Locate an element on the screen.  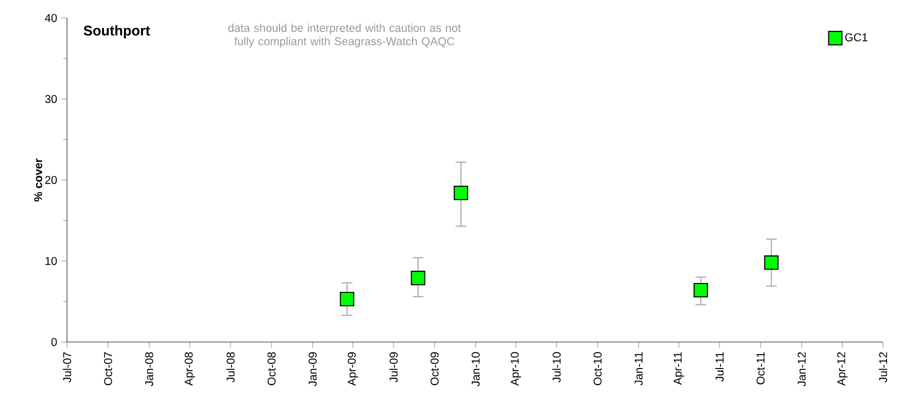
x-tick-label: Apr-10 is located at coordinates (515, 369).